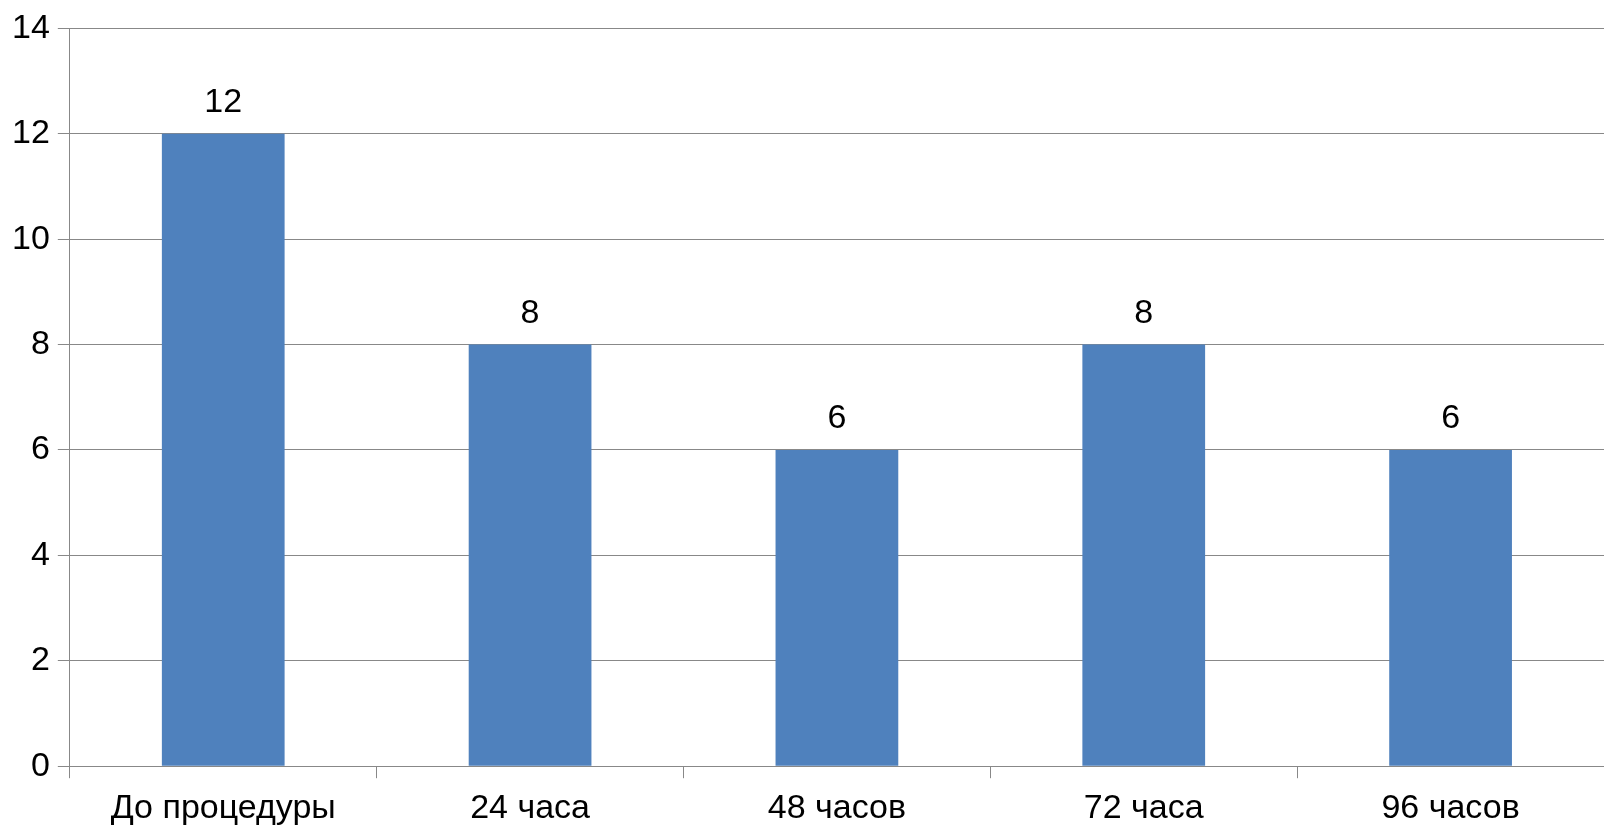 The image size is (1604, 839). What do you see at coordinates (30, 236) in the screenshot?
I see `y-tick-label: 10` at bounding box center [30, 236].